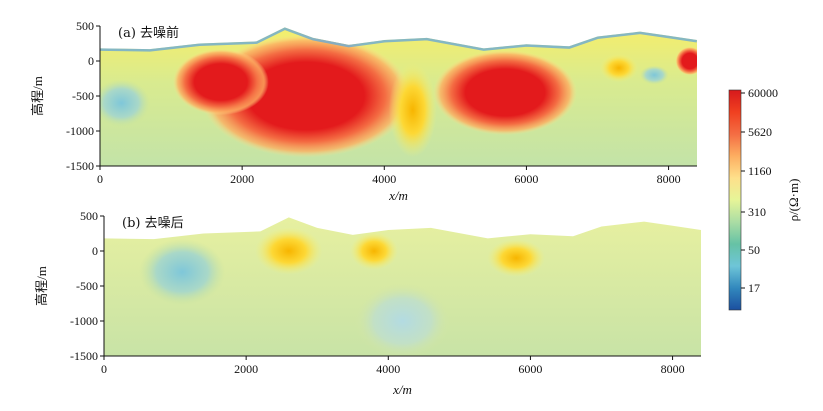  I want to click on colorbar-label: ρ/(Ω·m), so click(793, 200).